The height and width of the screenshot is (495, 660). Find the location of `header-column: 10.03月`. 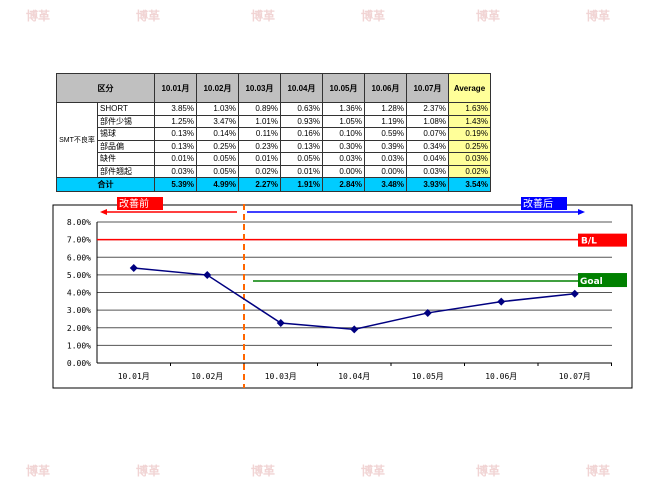

header-column: 10.03月 is located at coordinates (259, 88).